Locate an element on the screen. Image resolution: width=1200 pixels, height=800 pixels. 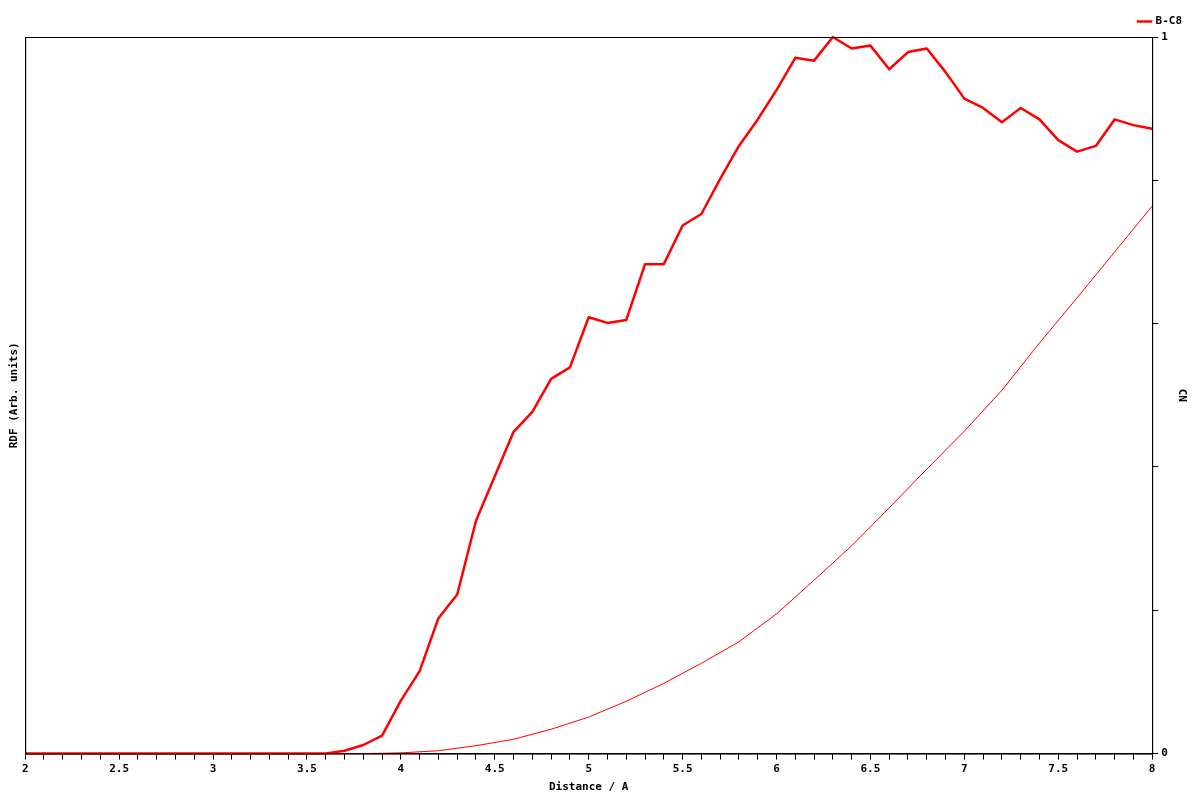
x-tick-label: 6.5 is located at coordinates (870, 769).